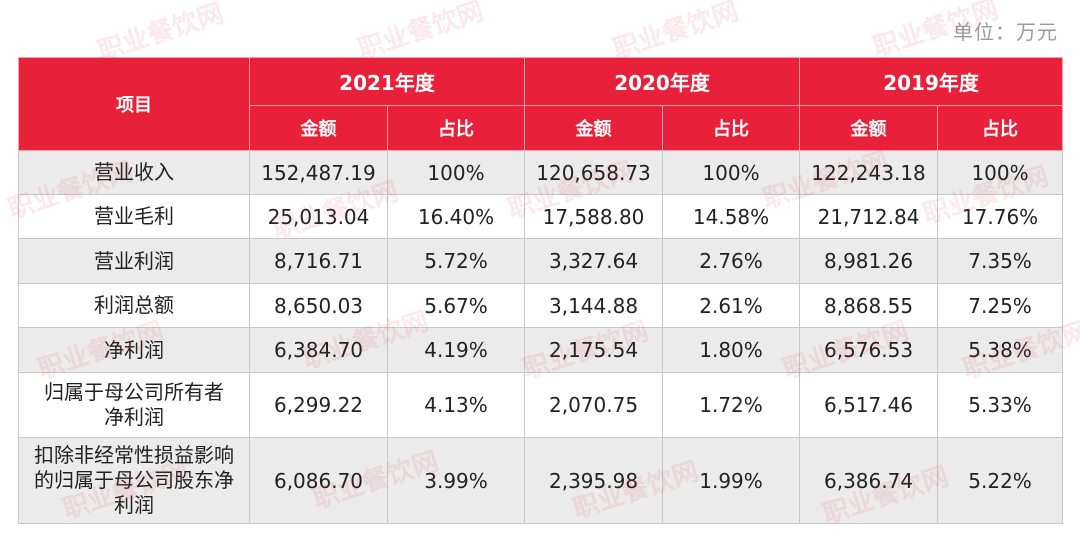 The height and width of the screenshot is (549, 1080). Describe the element at coordinates (387, 81) in the screenshot. I see `header-year-2021: 2021年度` at that location.